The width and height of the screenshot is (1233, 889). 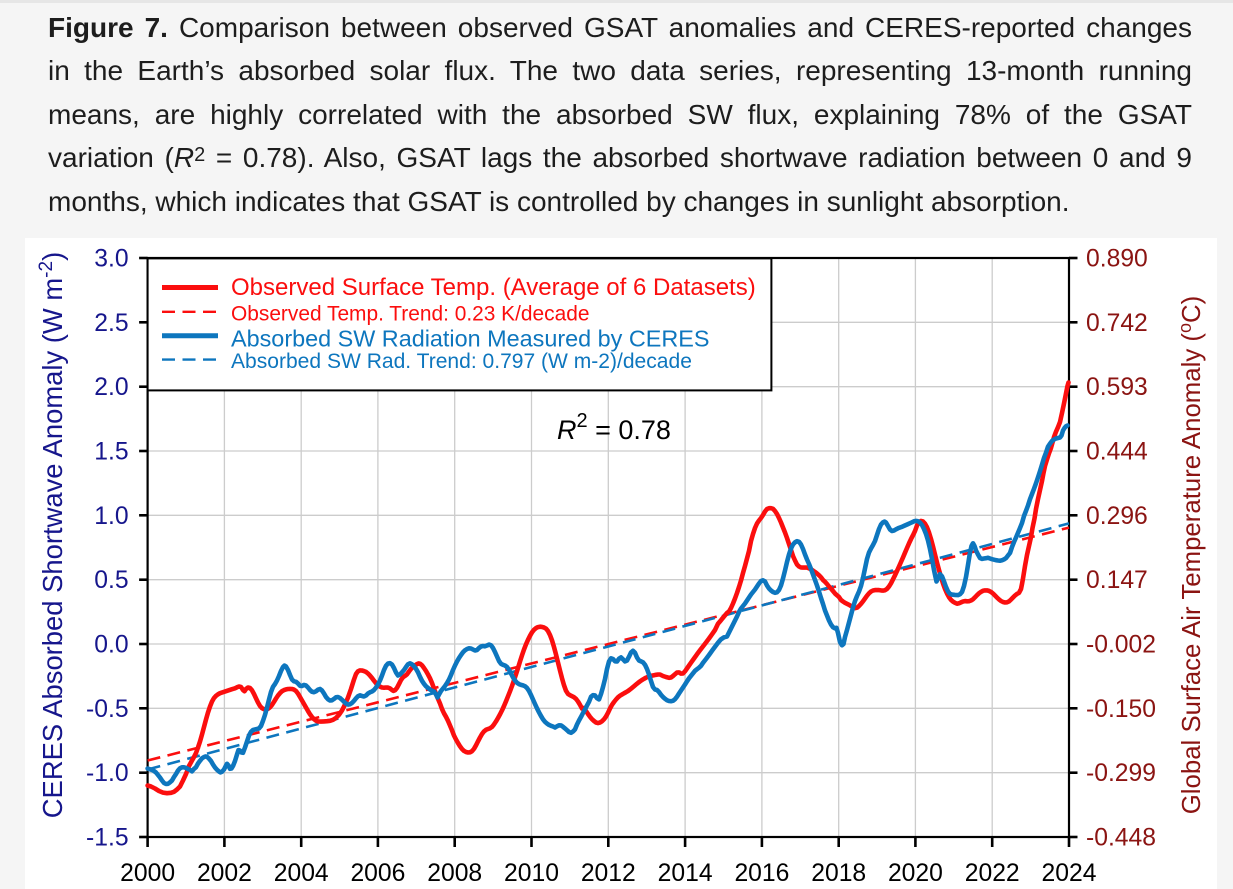 What do you see at coordinates (111, 259) in the screenshot?
I see `svg-text: 3.0` at bounding box center [111, 259].